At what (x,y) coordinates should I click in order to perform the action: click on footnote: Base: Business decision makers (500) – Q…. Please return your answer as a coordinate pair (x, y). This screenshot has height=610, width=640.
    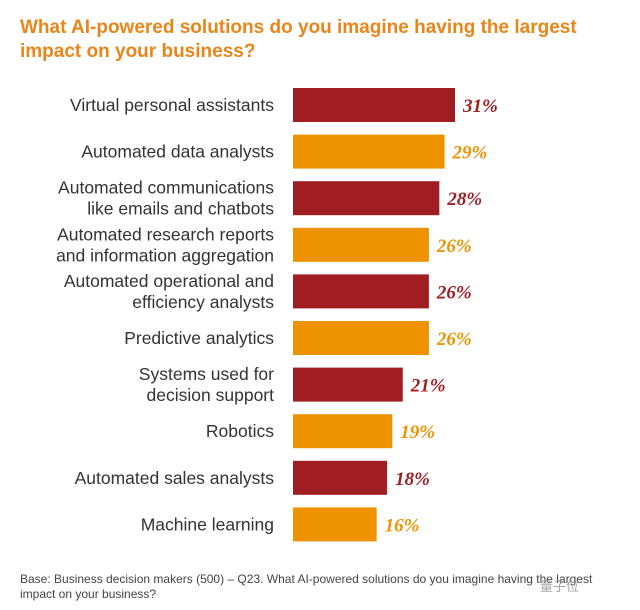
    Looking at the image, I should click on (320, 587).